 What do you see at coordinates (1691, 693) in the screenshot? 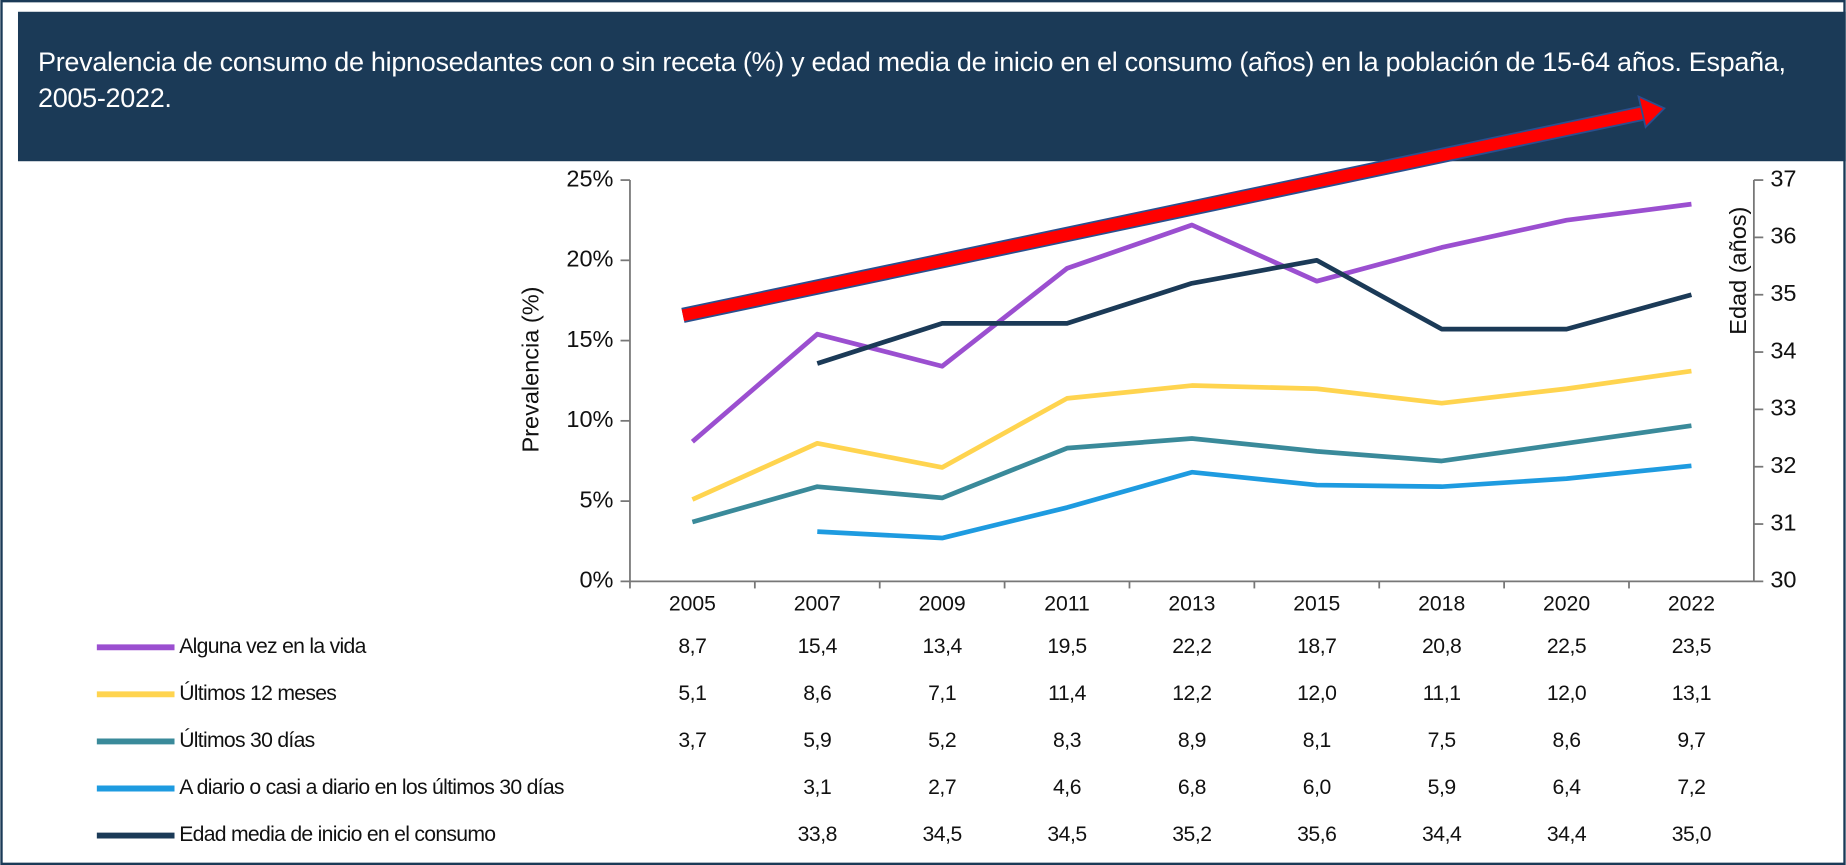
I see `table-value: 13,1` at bounding box center [1691, 693].